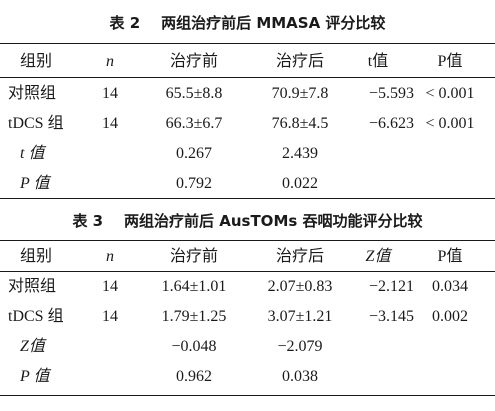  Describe the element at coordinates (247, 287) in the screenshot. I see `table-row: 对照组 14 1.64±1.01 2.07±0.83 −2.121 0.034` at that location.